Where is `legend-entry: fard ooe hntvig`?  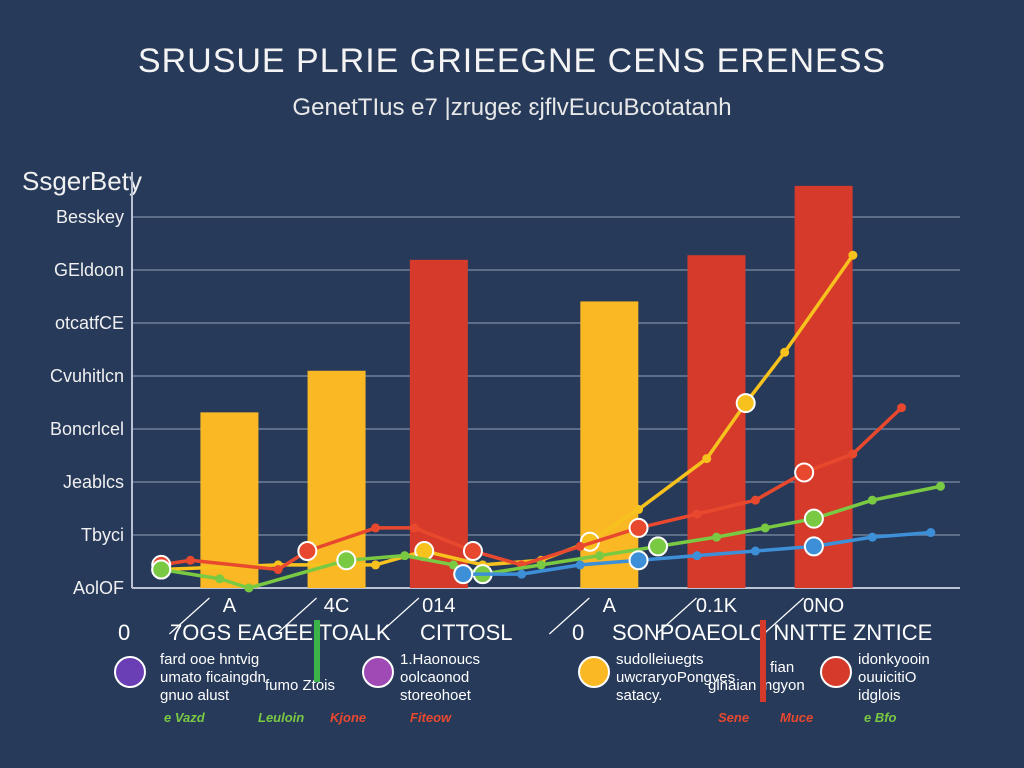 legend-entry: fard ooe hntvig is located at coordinates (209, 659).